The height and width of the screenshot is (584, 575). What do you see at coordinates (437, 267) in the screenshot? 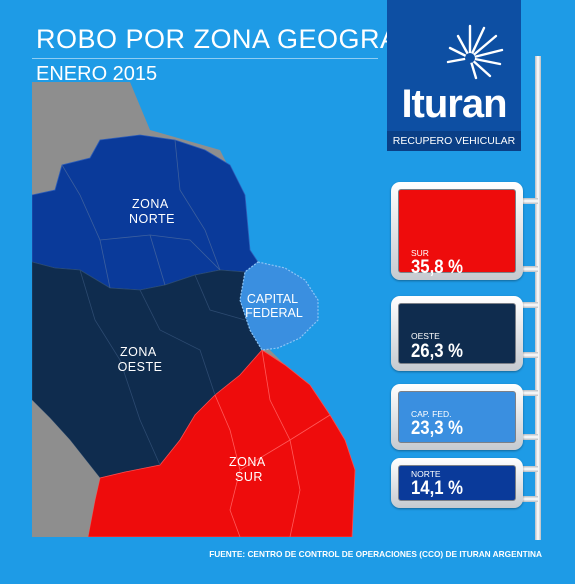
I see `stat-value: 35,8 %` at bounding box center [437, 267].